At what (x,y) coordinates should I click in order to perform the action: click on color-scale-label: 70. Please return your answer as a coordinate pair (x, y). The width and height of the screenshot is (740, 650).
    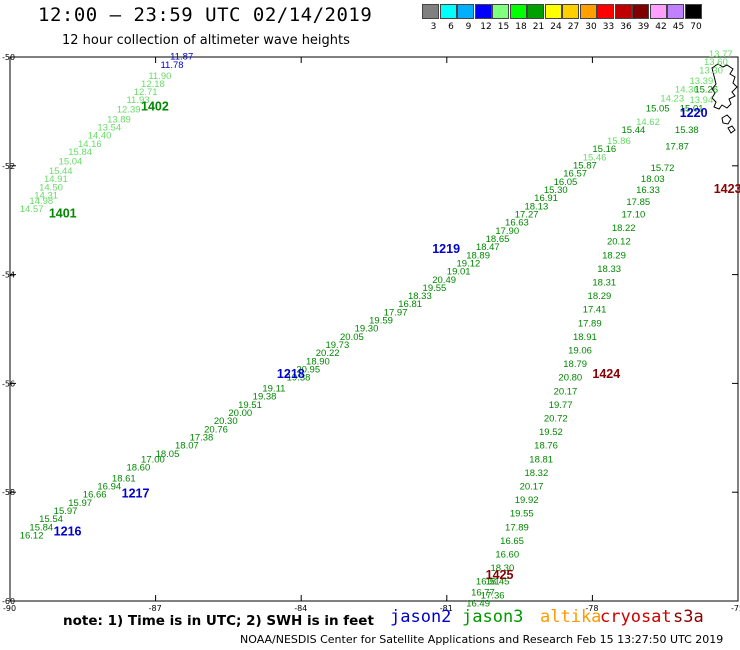
    Looking at the image, I should click on (696, 27).